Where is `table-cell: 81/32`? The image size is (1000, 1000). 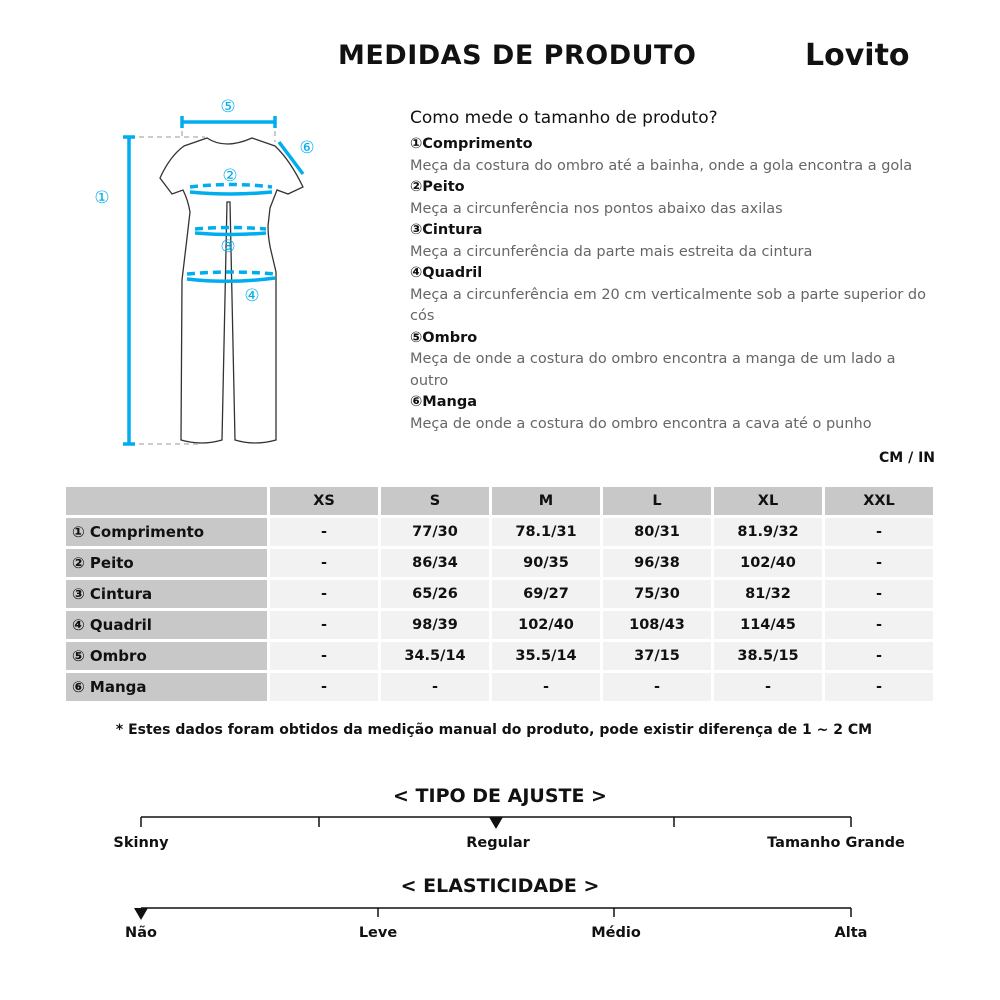 table-cell: 81/32 is located at coordinates (768, 594).